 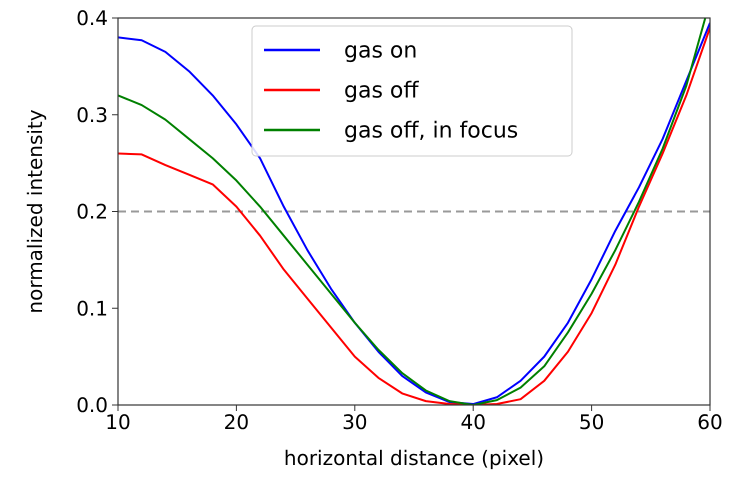 I want to click on x-tick-label: 10, so click(x=118, y=422).